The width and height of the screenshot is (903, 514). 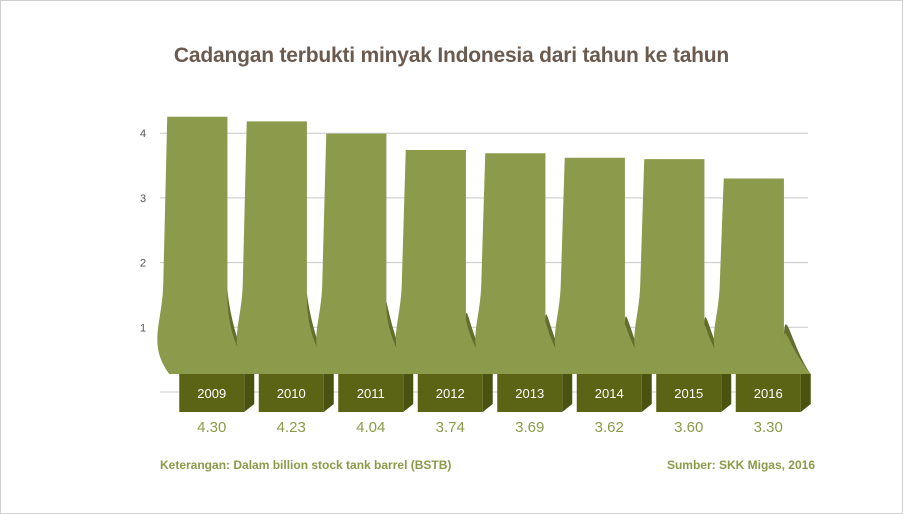 I want to click on bar-group: 2010 4.23, so click(x=285, y=278).